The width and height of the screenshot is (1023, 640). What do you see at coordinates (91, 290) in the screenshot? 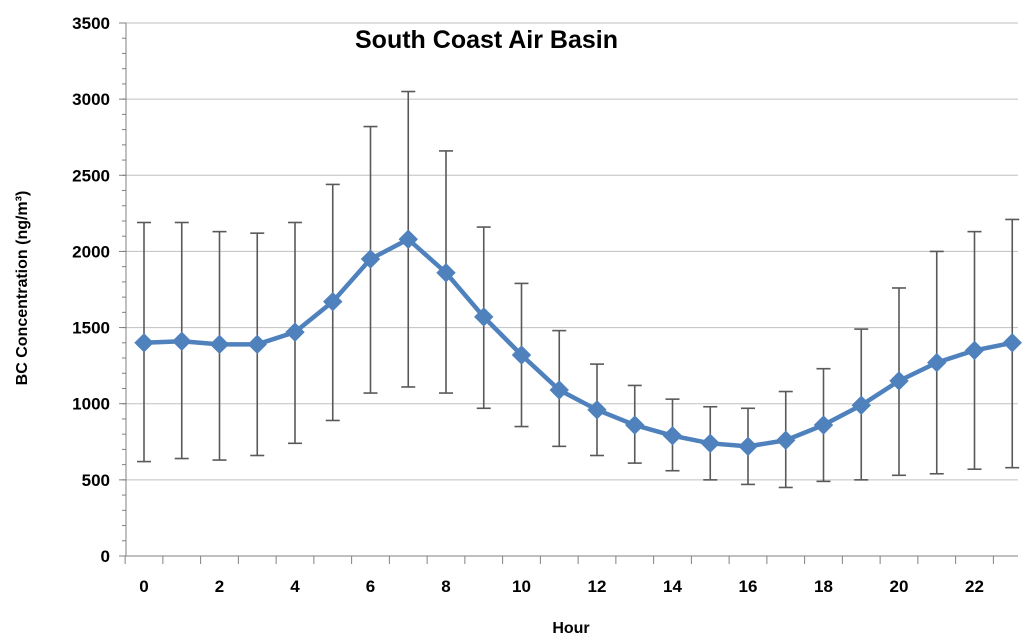
I see `y-tick-labels: 0 500 1000 1500 2000 2500 3000 3500` at bounding box center [91, 290].